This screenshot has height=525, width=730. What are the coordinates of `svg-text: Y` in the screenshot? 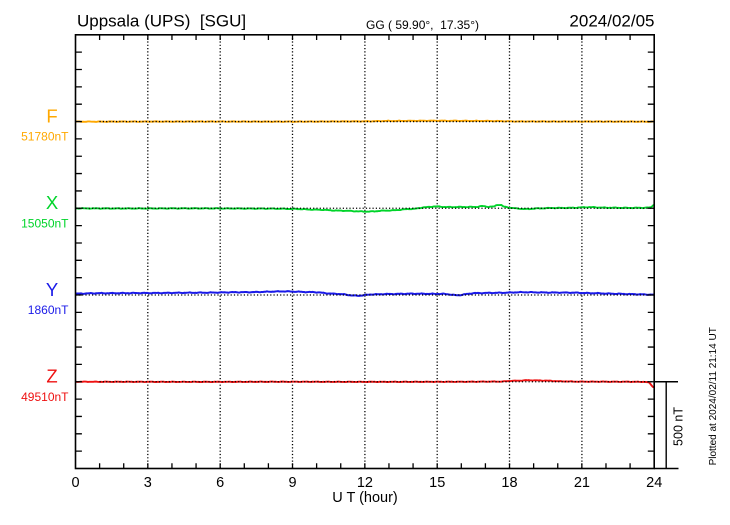 It's located at (52, 289).